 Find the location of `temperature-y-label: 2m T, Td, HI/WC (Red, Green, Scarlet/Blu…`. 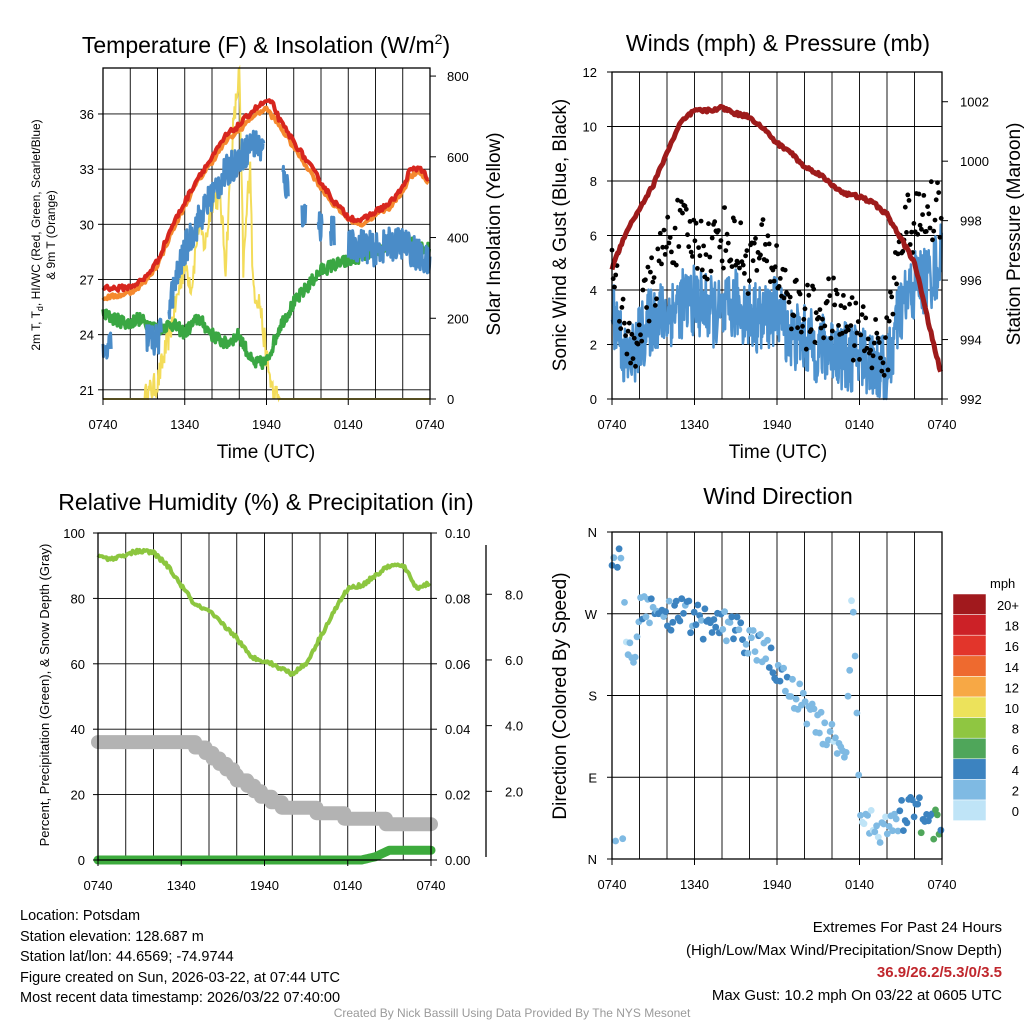

temperature-y-label: 2m T, Td, HI/WC (Red, Green, Scarlet/Blu… is located at coordinates (37, 234).